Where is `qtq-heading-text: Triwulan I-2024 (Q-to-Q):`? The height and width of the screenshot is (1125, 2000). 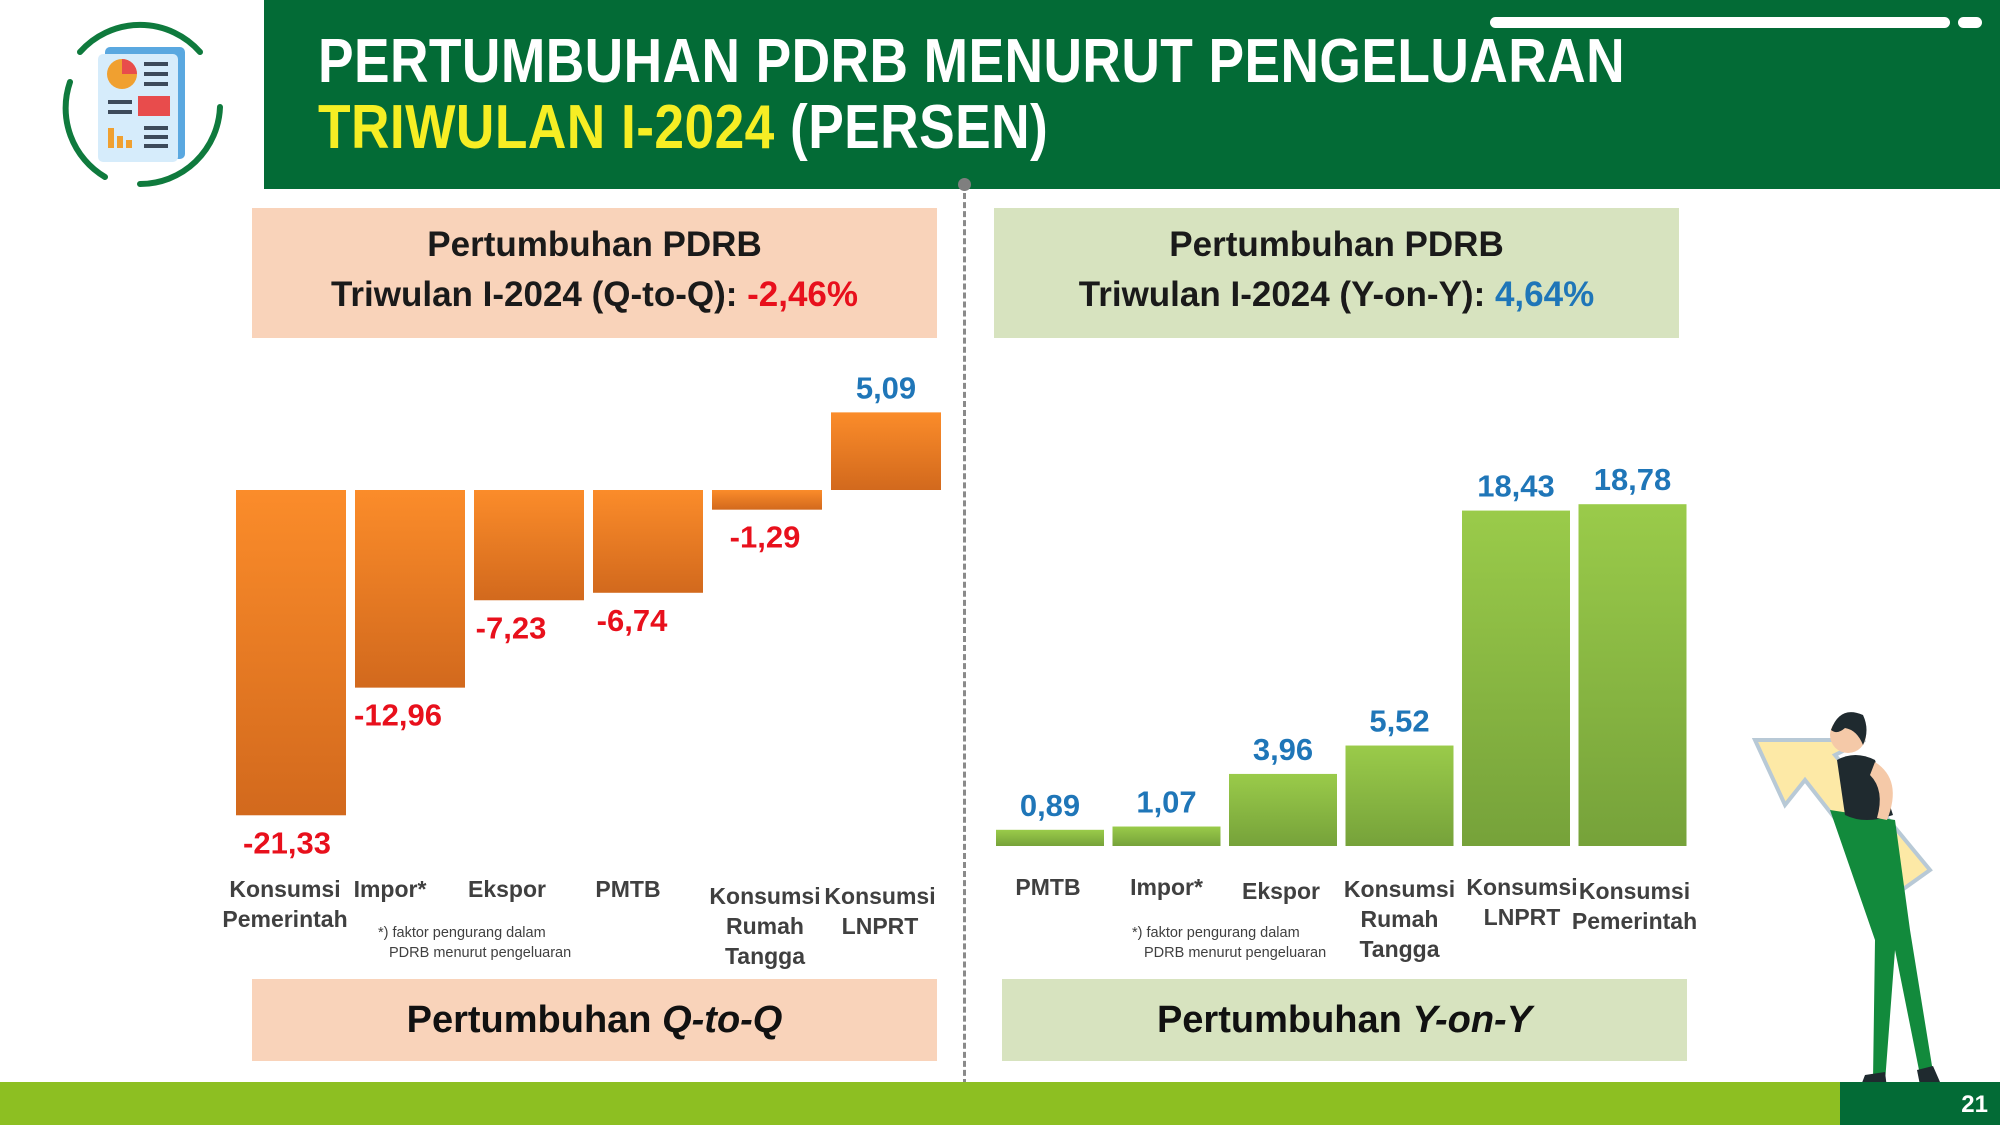
qtq-heading-text: Triwulan I-2024 (Q-to-Q): is located at coordinates (539, 294).